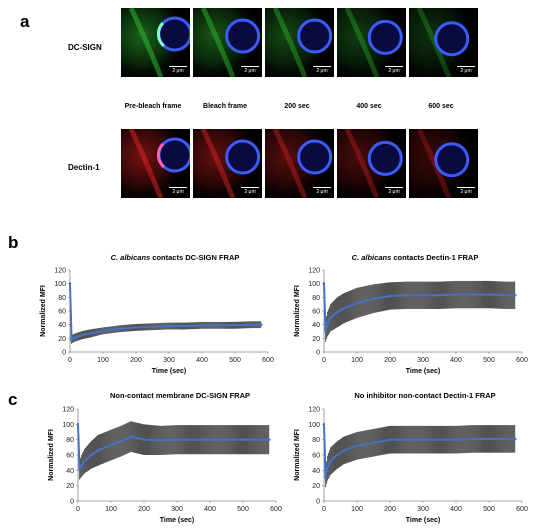 The image size is (550, 529). What do you see at coordinates (165, 312) in the screenshot?
I see `data-line` at bounding box center [165, 312].